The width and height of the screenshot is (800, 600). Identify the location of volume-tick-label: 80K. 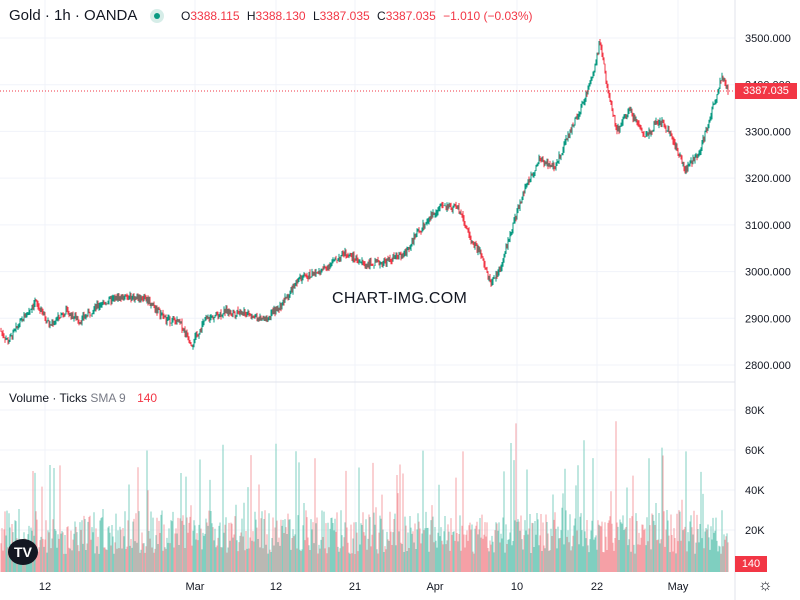
(755, 411).